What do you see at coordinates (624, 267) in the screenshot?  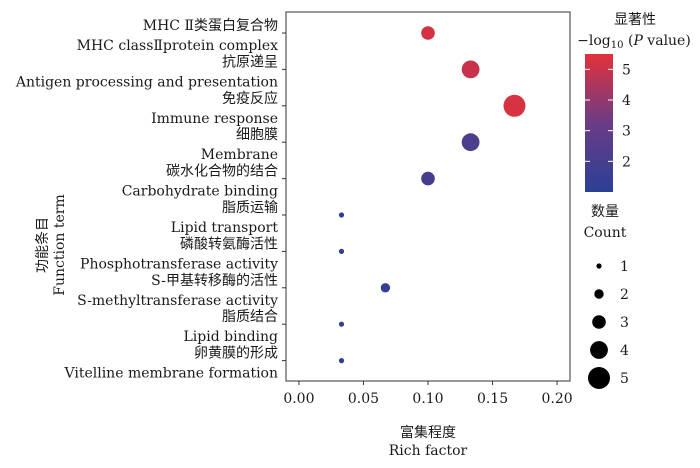 I see `size-legend-label: 1` at bounding box center [624, 267].